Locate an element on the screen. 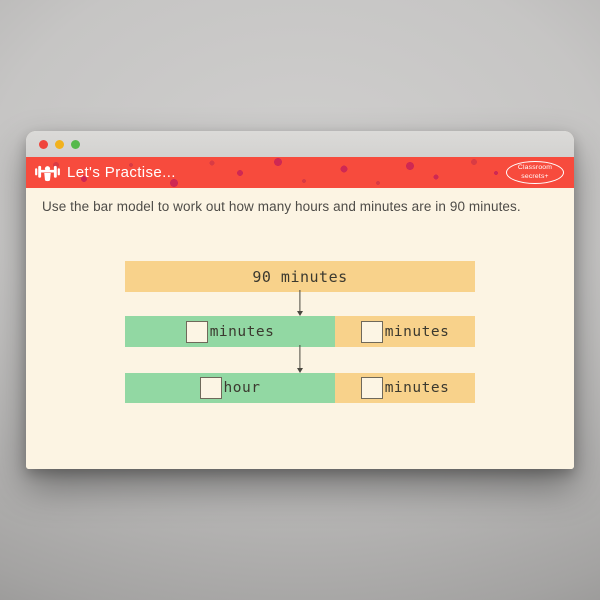 The width and height of the screenshot is (600, 600). segment-minutes-orange: minutes is located at coordinates (405, 331).